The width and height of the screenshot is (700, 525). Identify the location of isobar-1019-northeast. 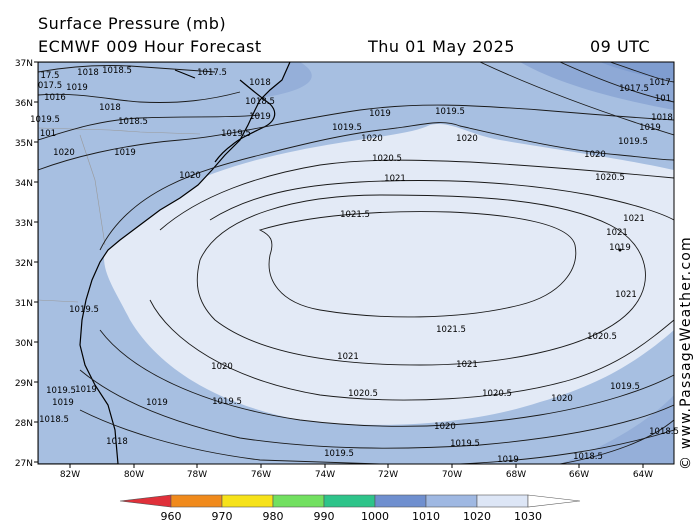
(576, 99).